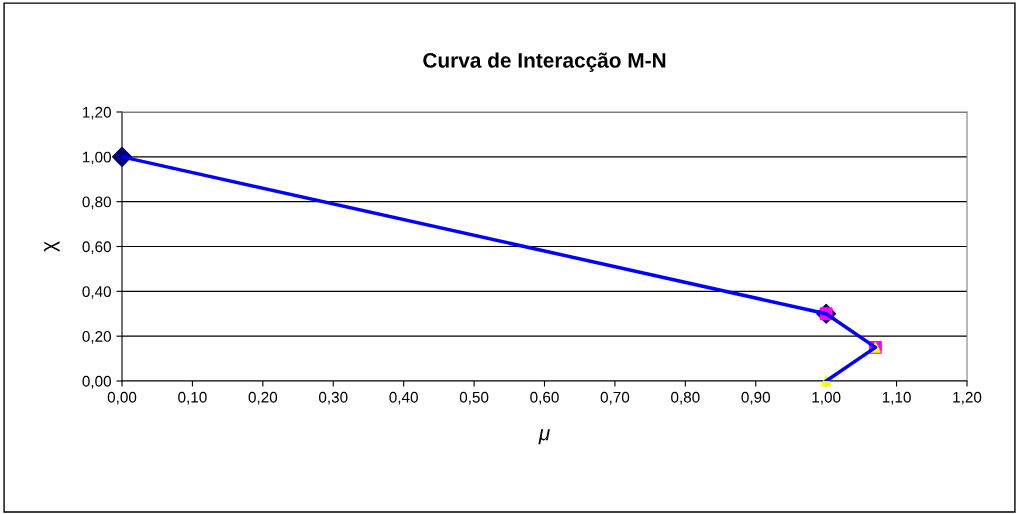 This screenshot has height=514, width=1019. I want to click on x-tick-label: 0,60, so click(544, 398).